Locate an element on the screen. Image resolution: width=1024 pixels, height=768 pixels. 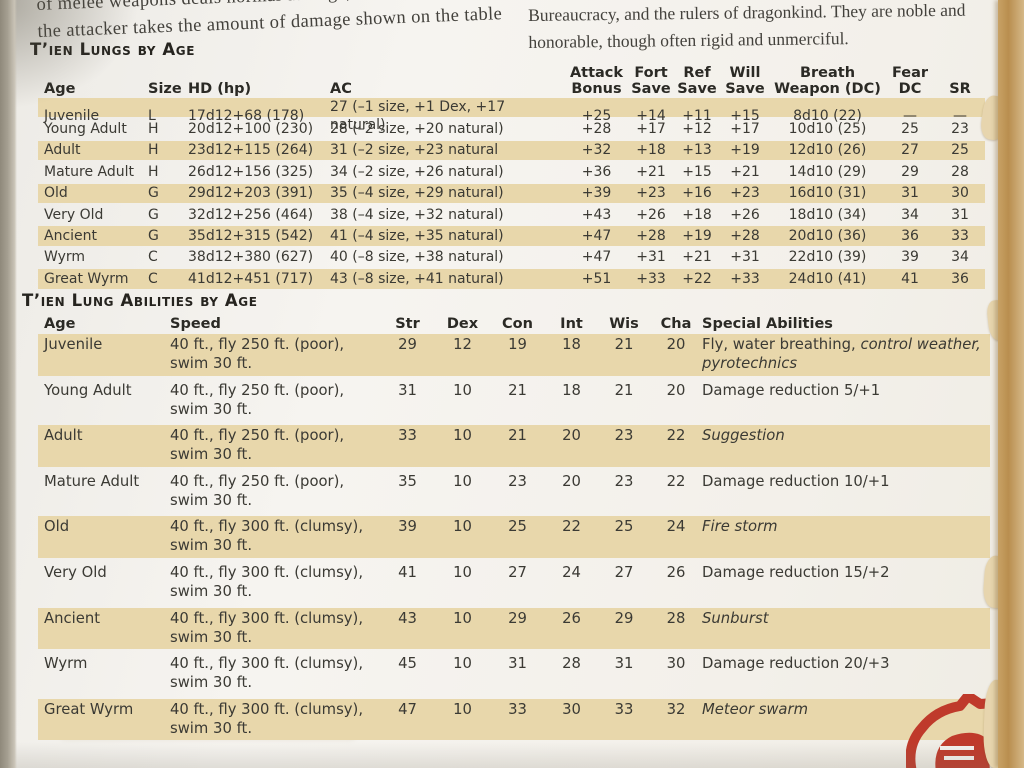
cell-ac: 38 (–4 size, +32 natural) is located at coordinates (417, 214).